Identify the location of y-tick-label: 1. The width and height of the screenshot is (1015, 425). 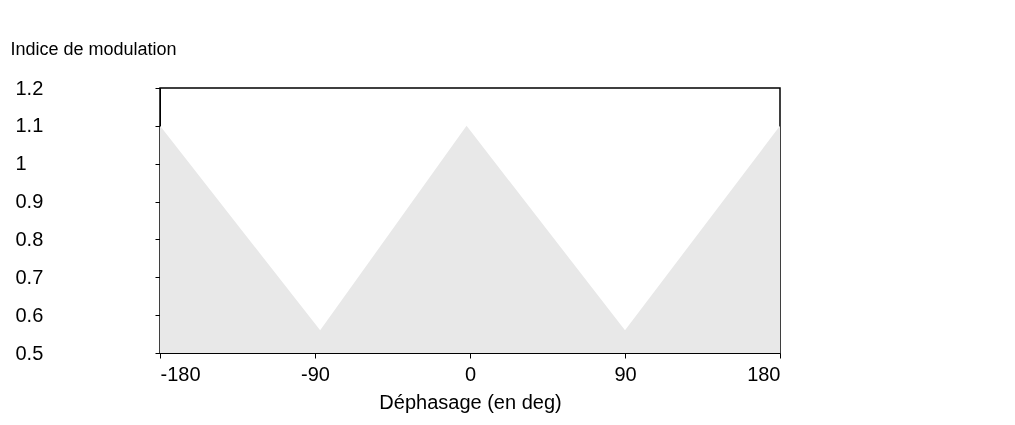
(21, 163).